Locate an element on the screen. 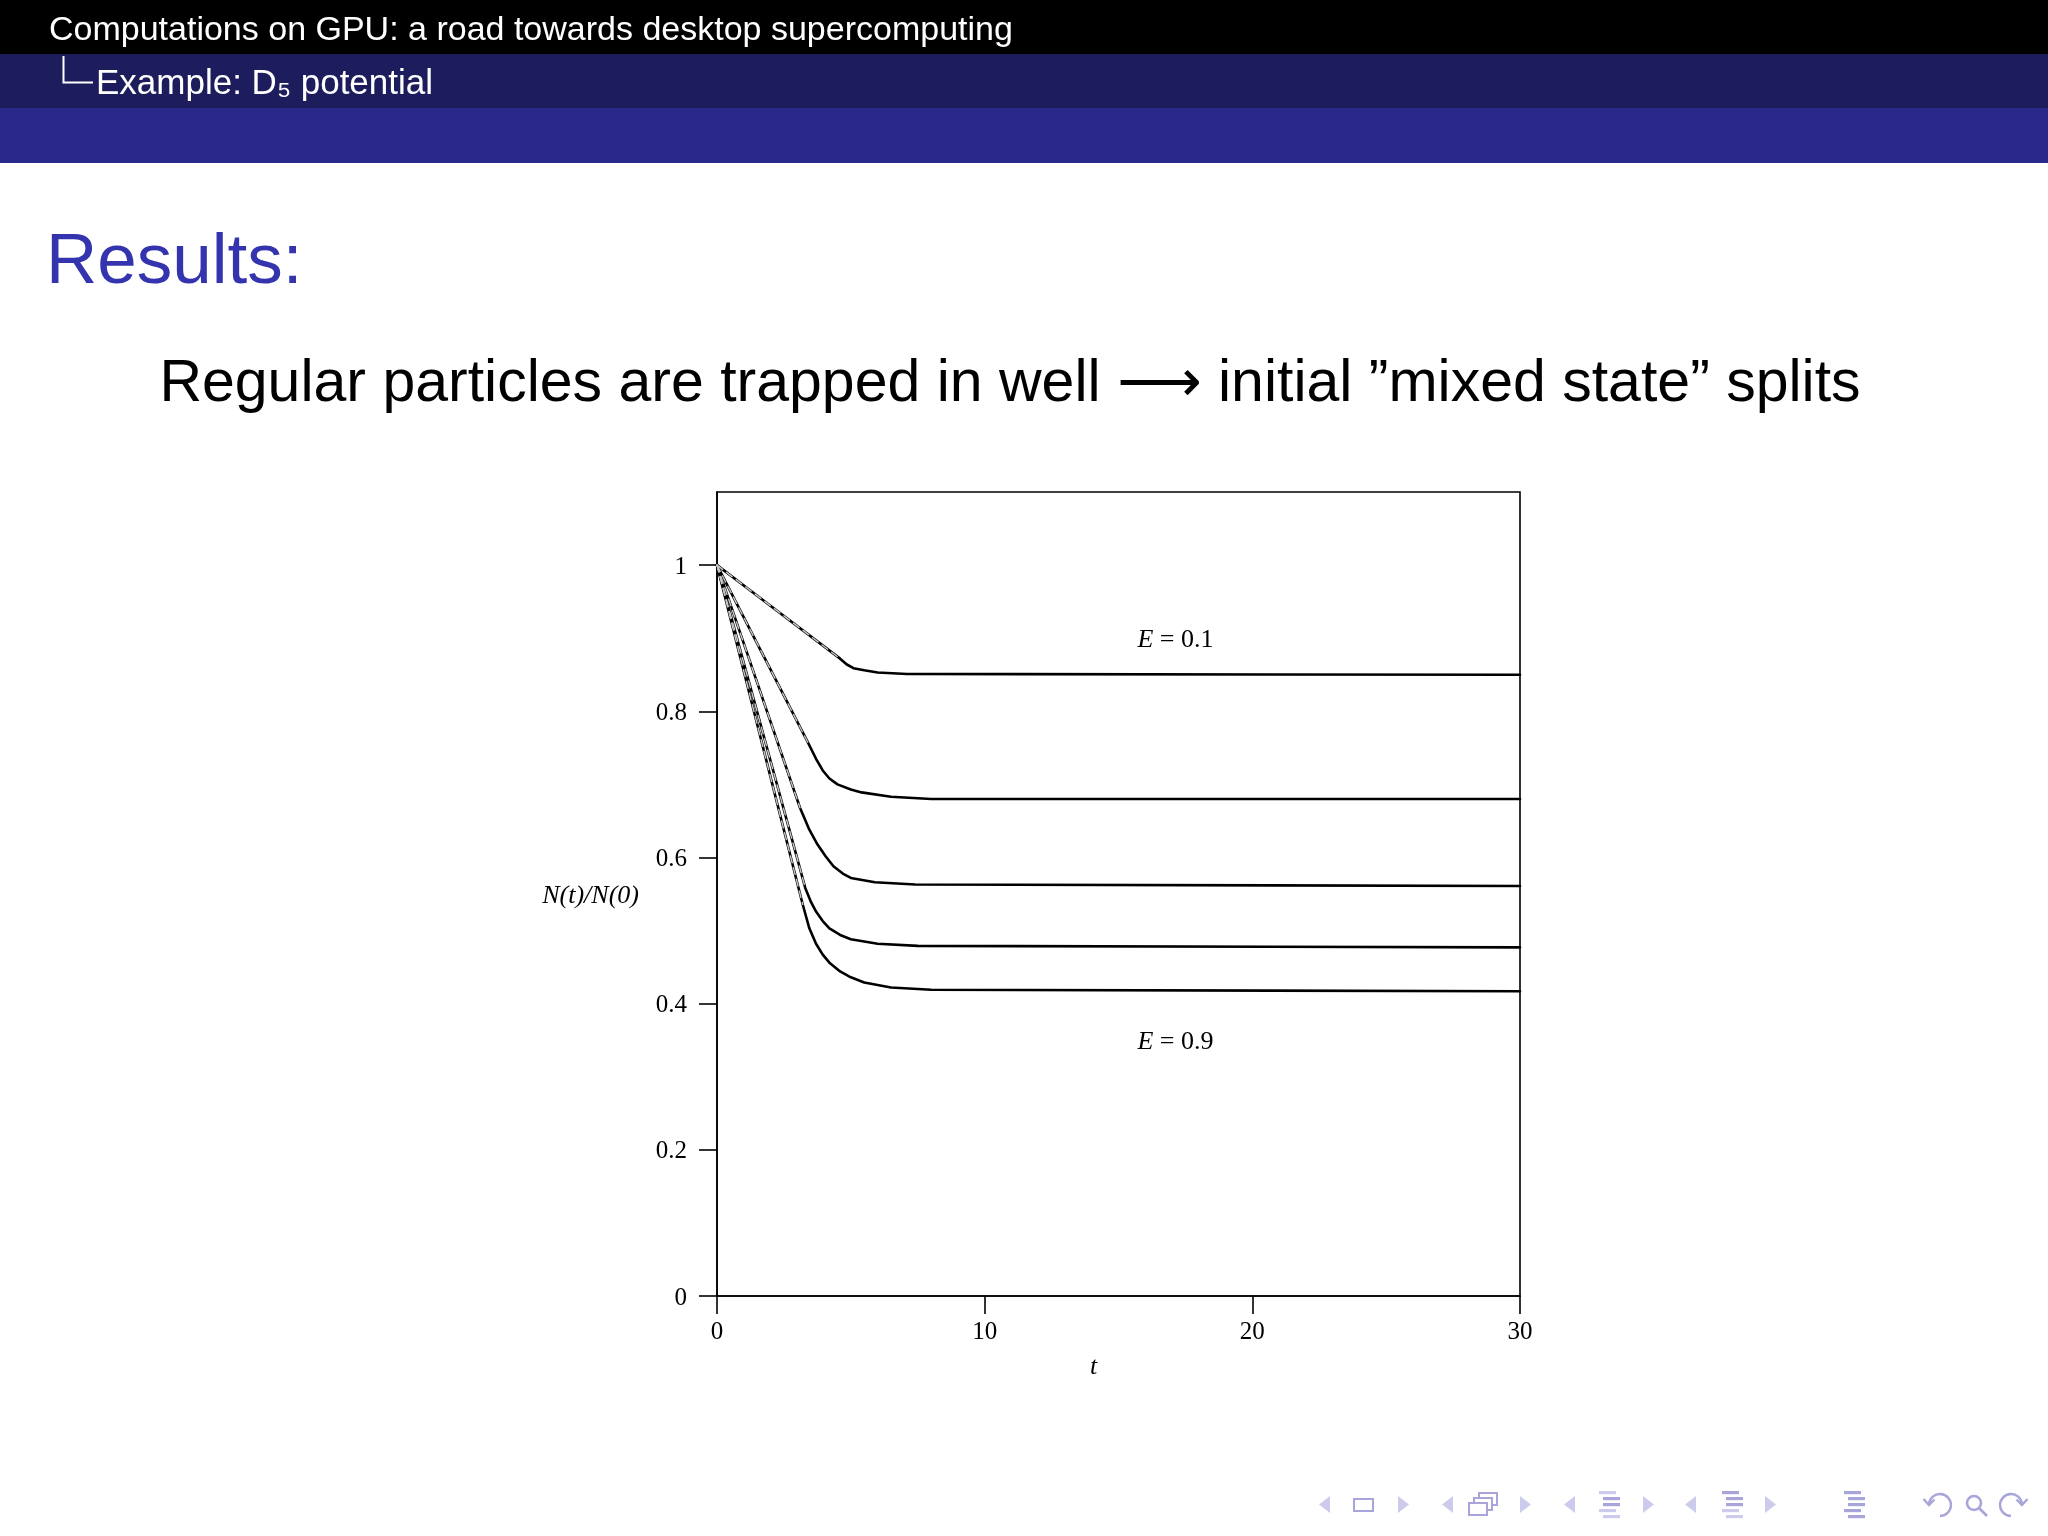 The image size is (2048, 1536). y-tick-label: 0.4 is located at coordinates (671, 1004).